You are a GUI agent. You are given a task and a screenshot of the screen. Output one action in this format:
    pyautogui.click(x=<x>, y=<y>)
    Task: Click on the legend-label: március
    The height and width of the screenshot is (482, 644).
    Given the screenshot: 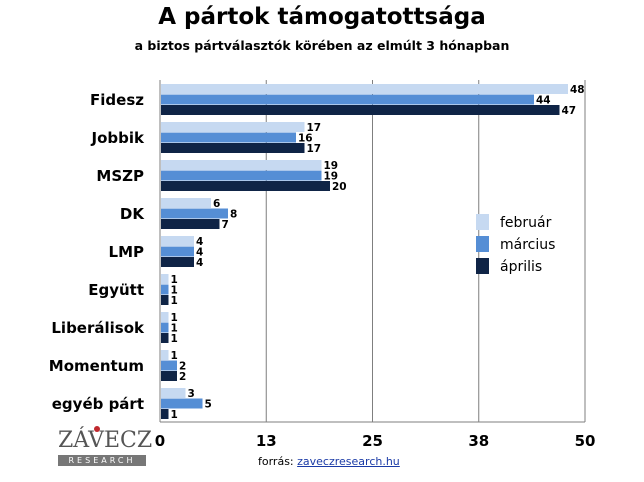 What is the action you would take?
    pyautogui.click(x=527, y=245)
    